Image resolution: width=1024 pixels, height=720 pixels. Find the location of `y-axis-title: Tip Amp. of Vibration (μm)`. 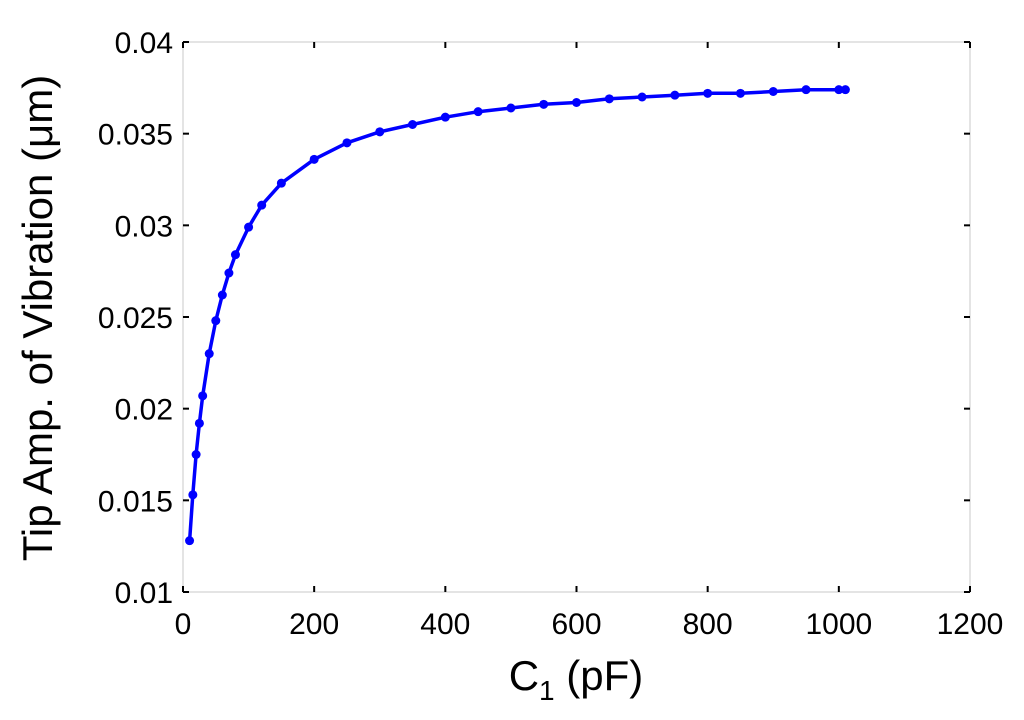

y-axis-title: Tip Amp. of Vibration (μm) is located at coordinates (37, 318).